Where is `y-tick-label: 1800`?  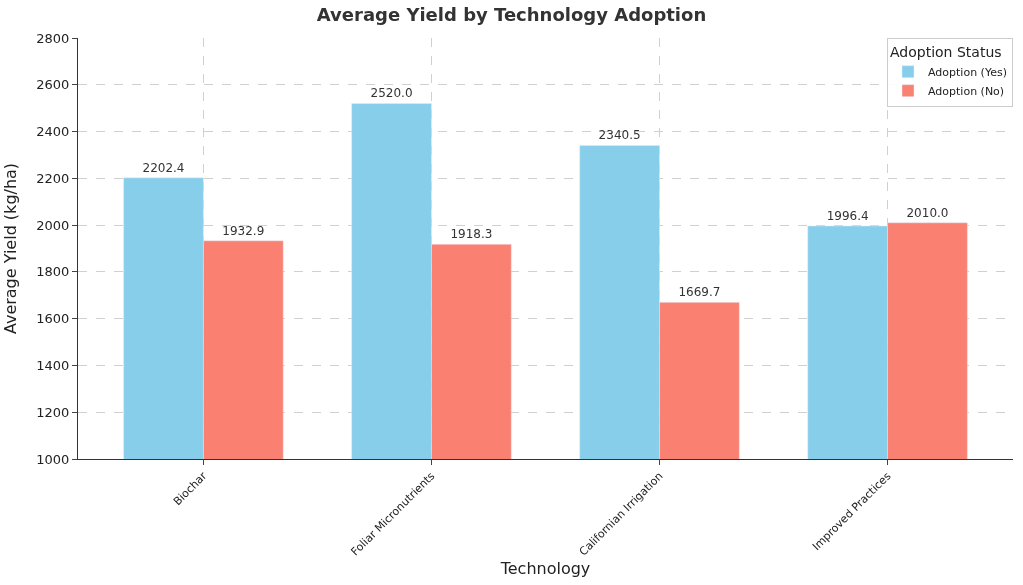 y-tick-label: 1800 is located at coordinates (53, 272).